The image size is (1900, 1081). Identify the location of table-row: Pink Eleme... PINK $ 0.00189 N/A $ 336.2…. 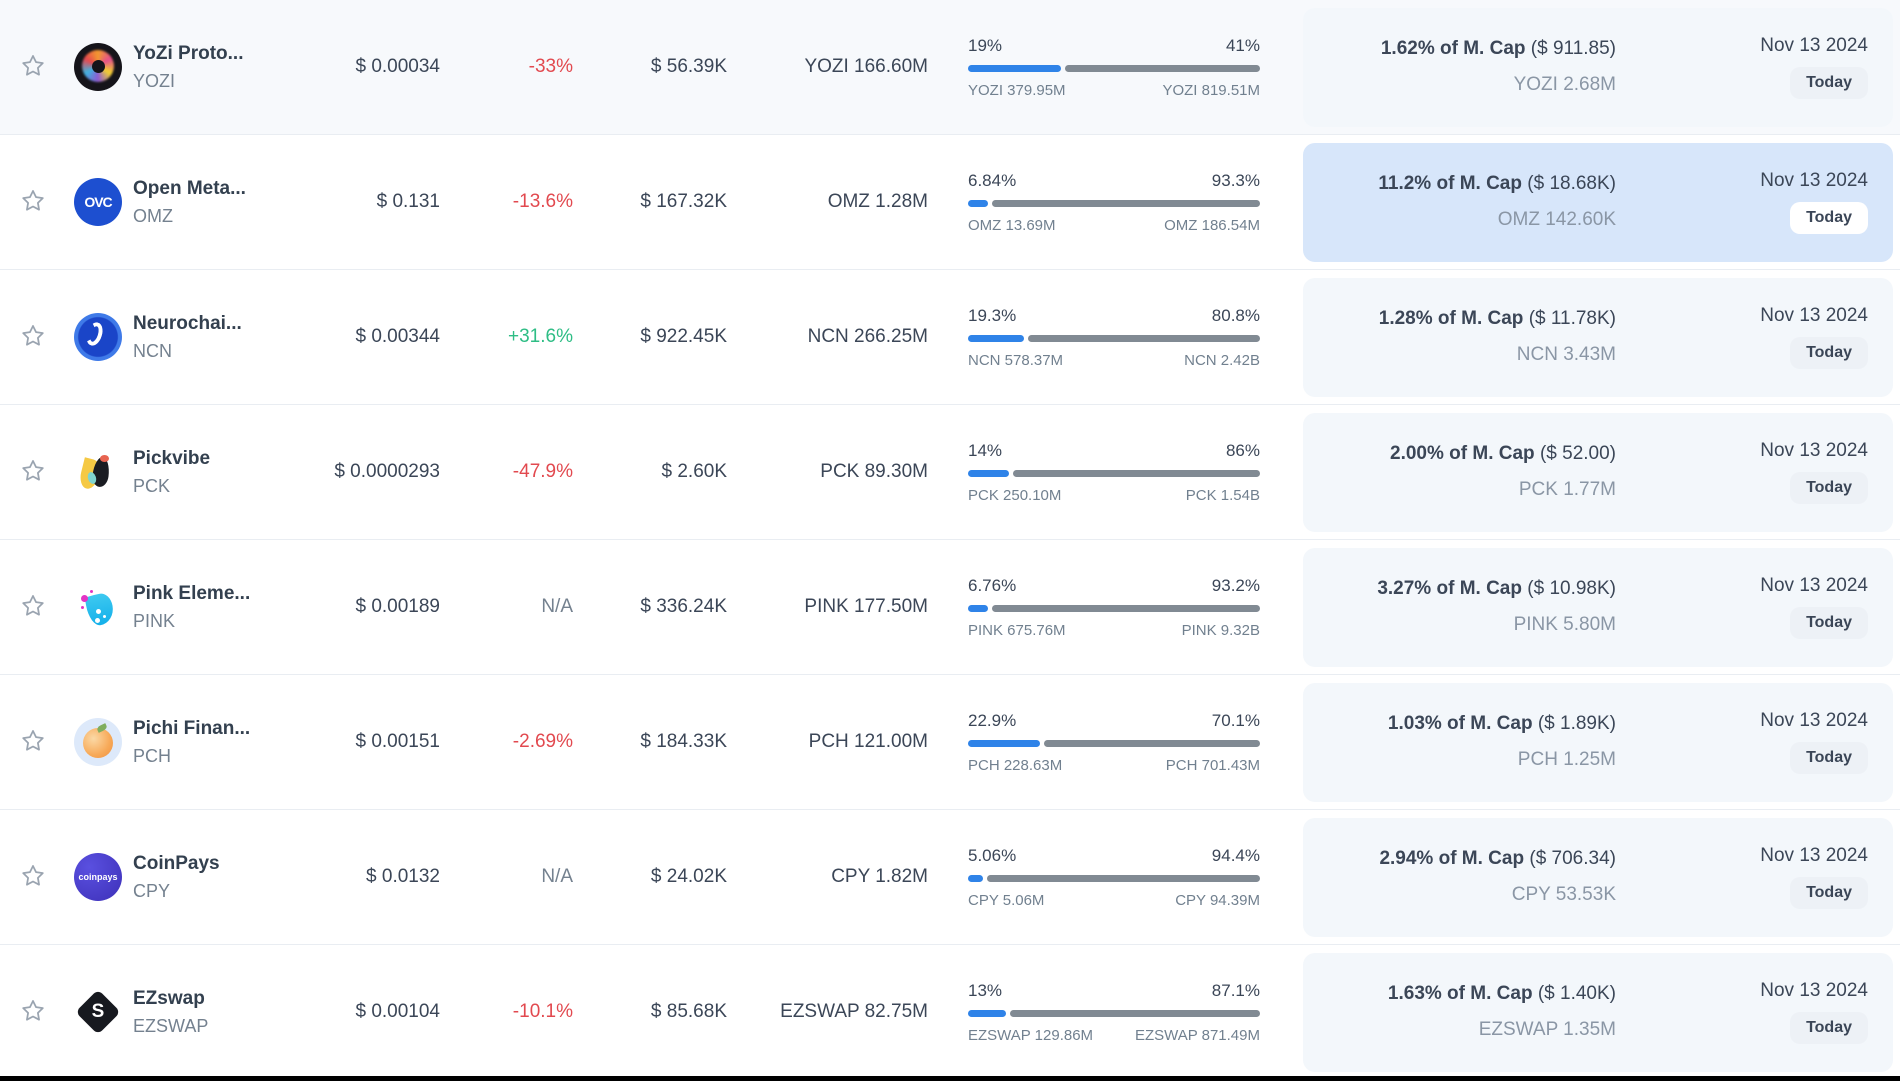
(950, 607).